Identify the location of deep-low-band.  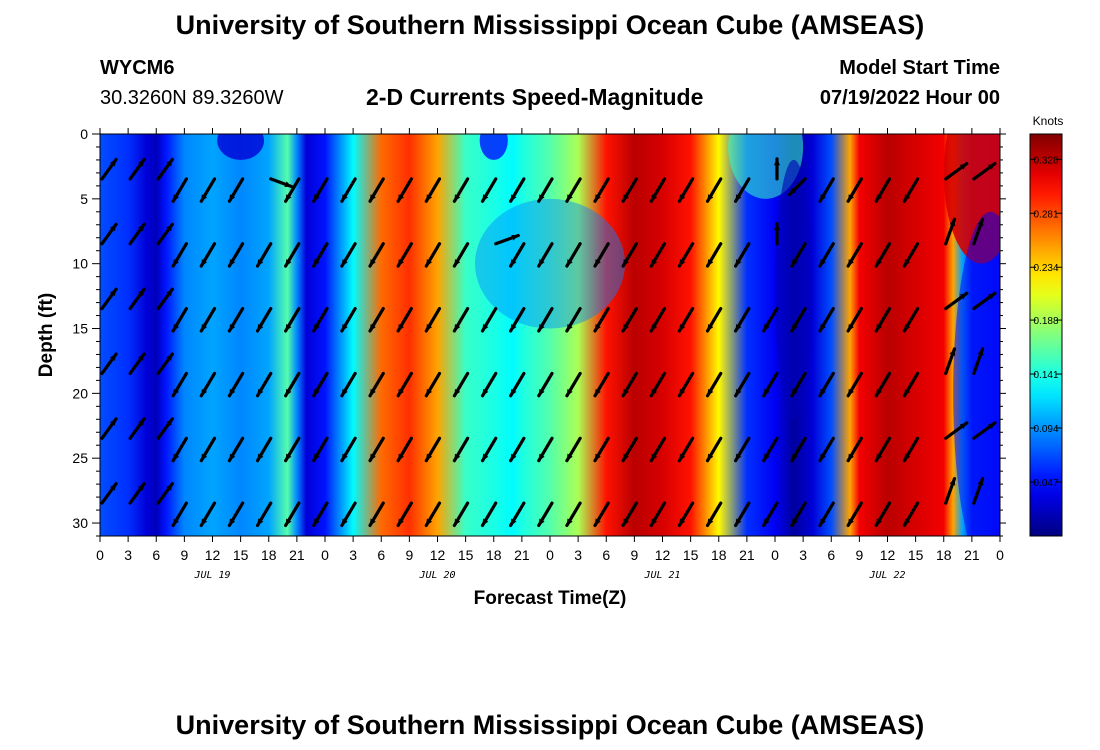
(794, 289).